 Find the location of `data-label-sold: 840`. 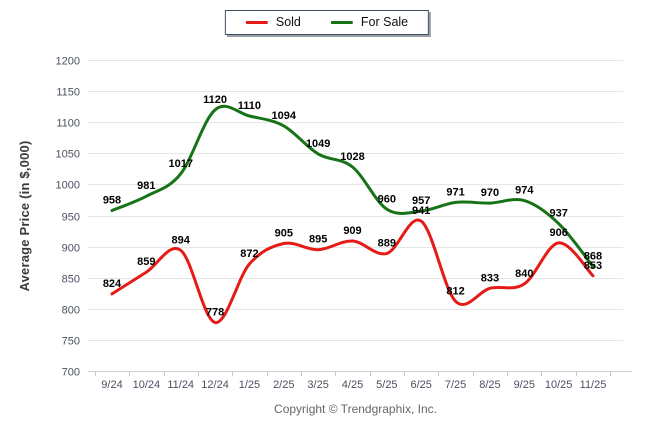

data-label-sold: 840 is located at coordinates (524, 274).